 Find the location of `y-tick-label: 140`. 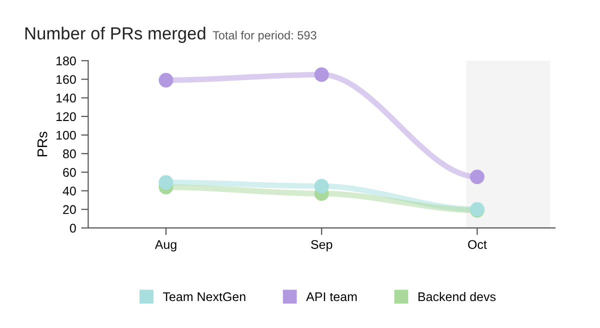

y-tick-label: 140 is located at coordinates (66, 98).